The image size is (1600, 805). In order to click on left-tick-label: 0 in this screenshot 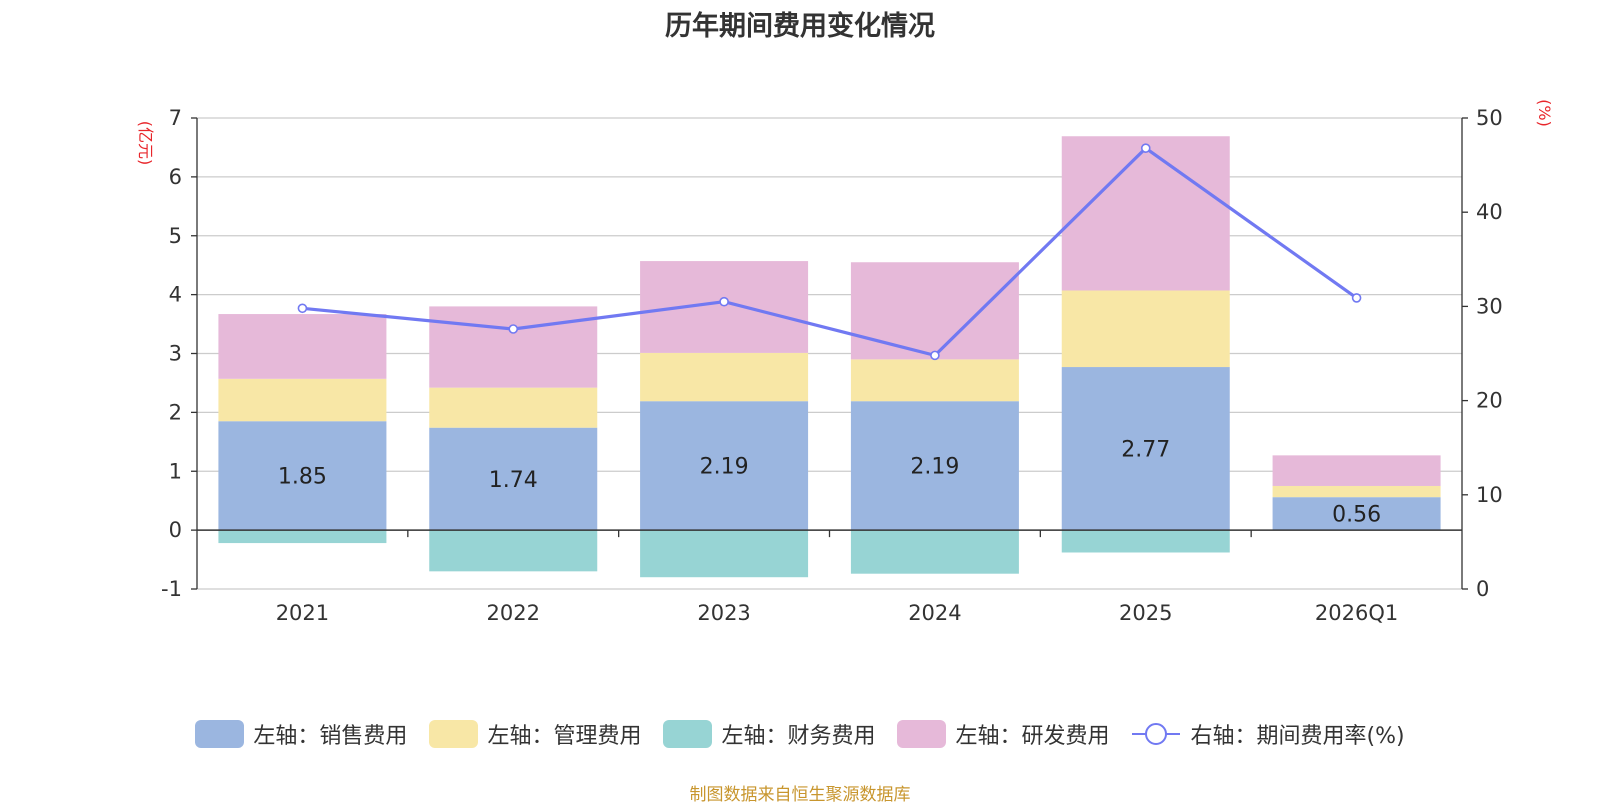, I will do `click(175, 530)`.